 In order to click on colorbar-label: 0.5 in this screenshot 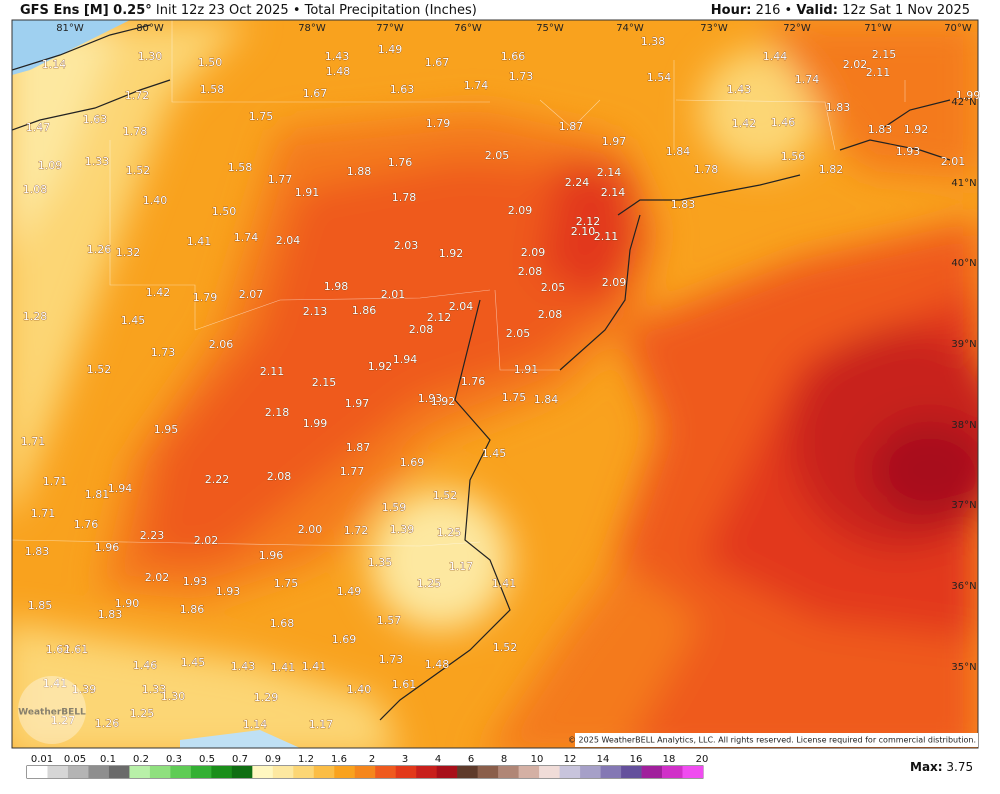, I will do `click(207, 759)`.